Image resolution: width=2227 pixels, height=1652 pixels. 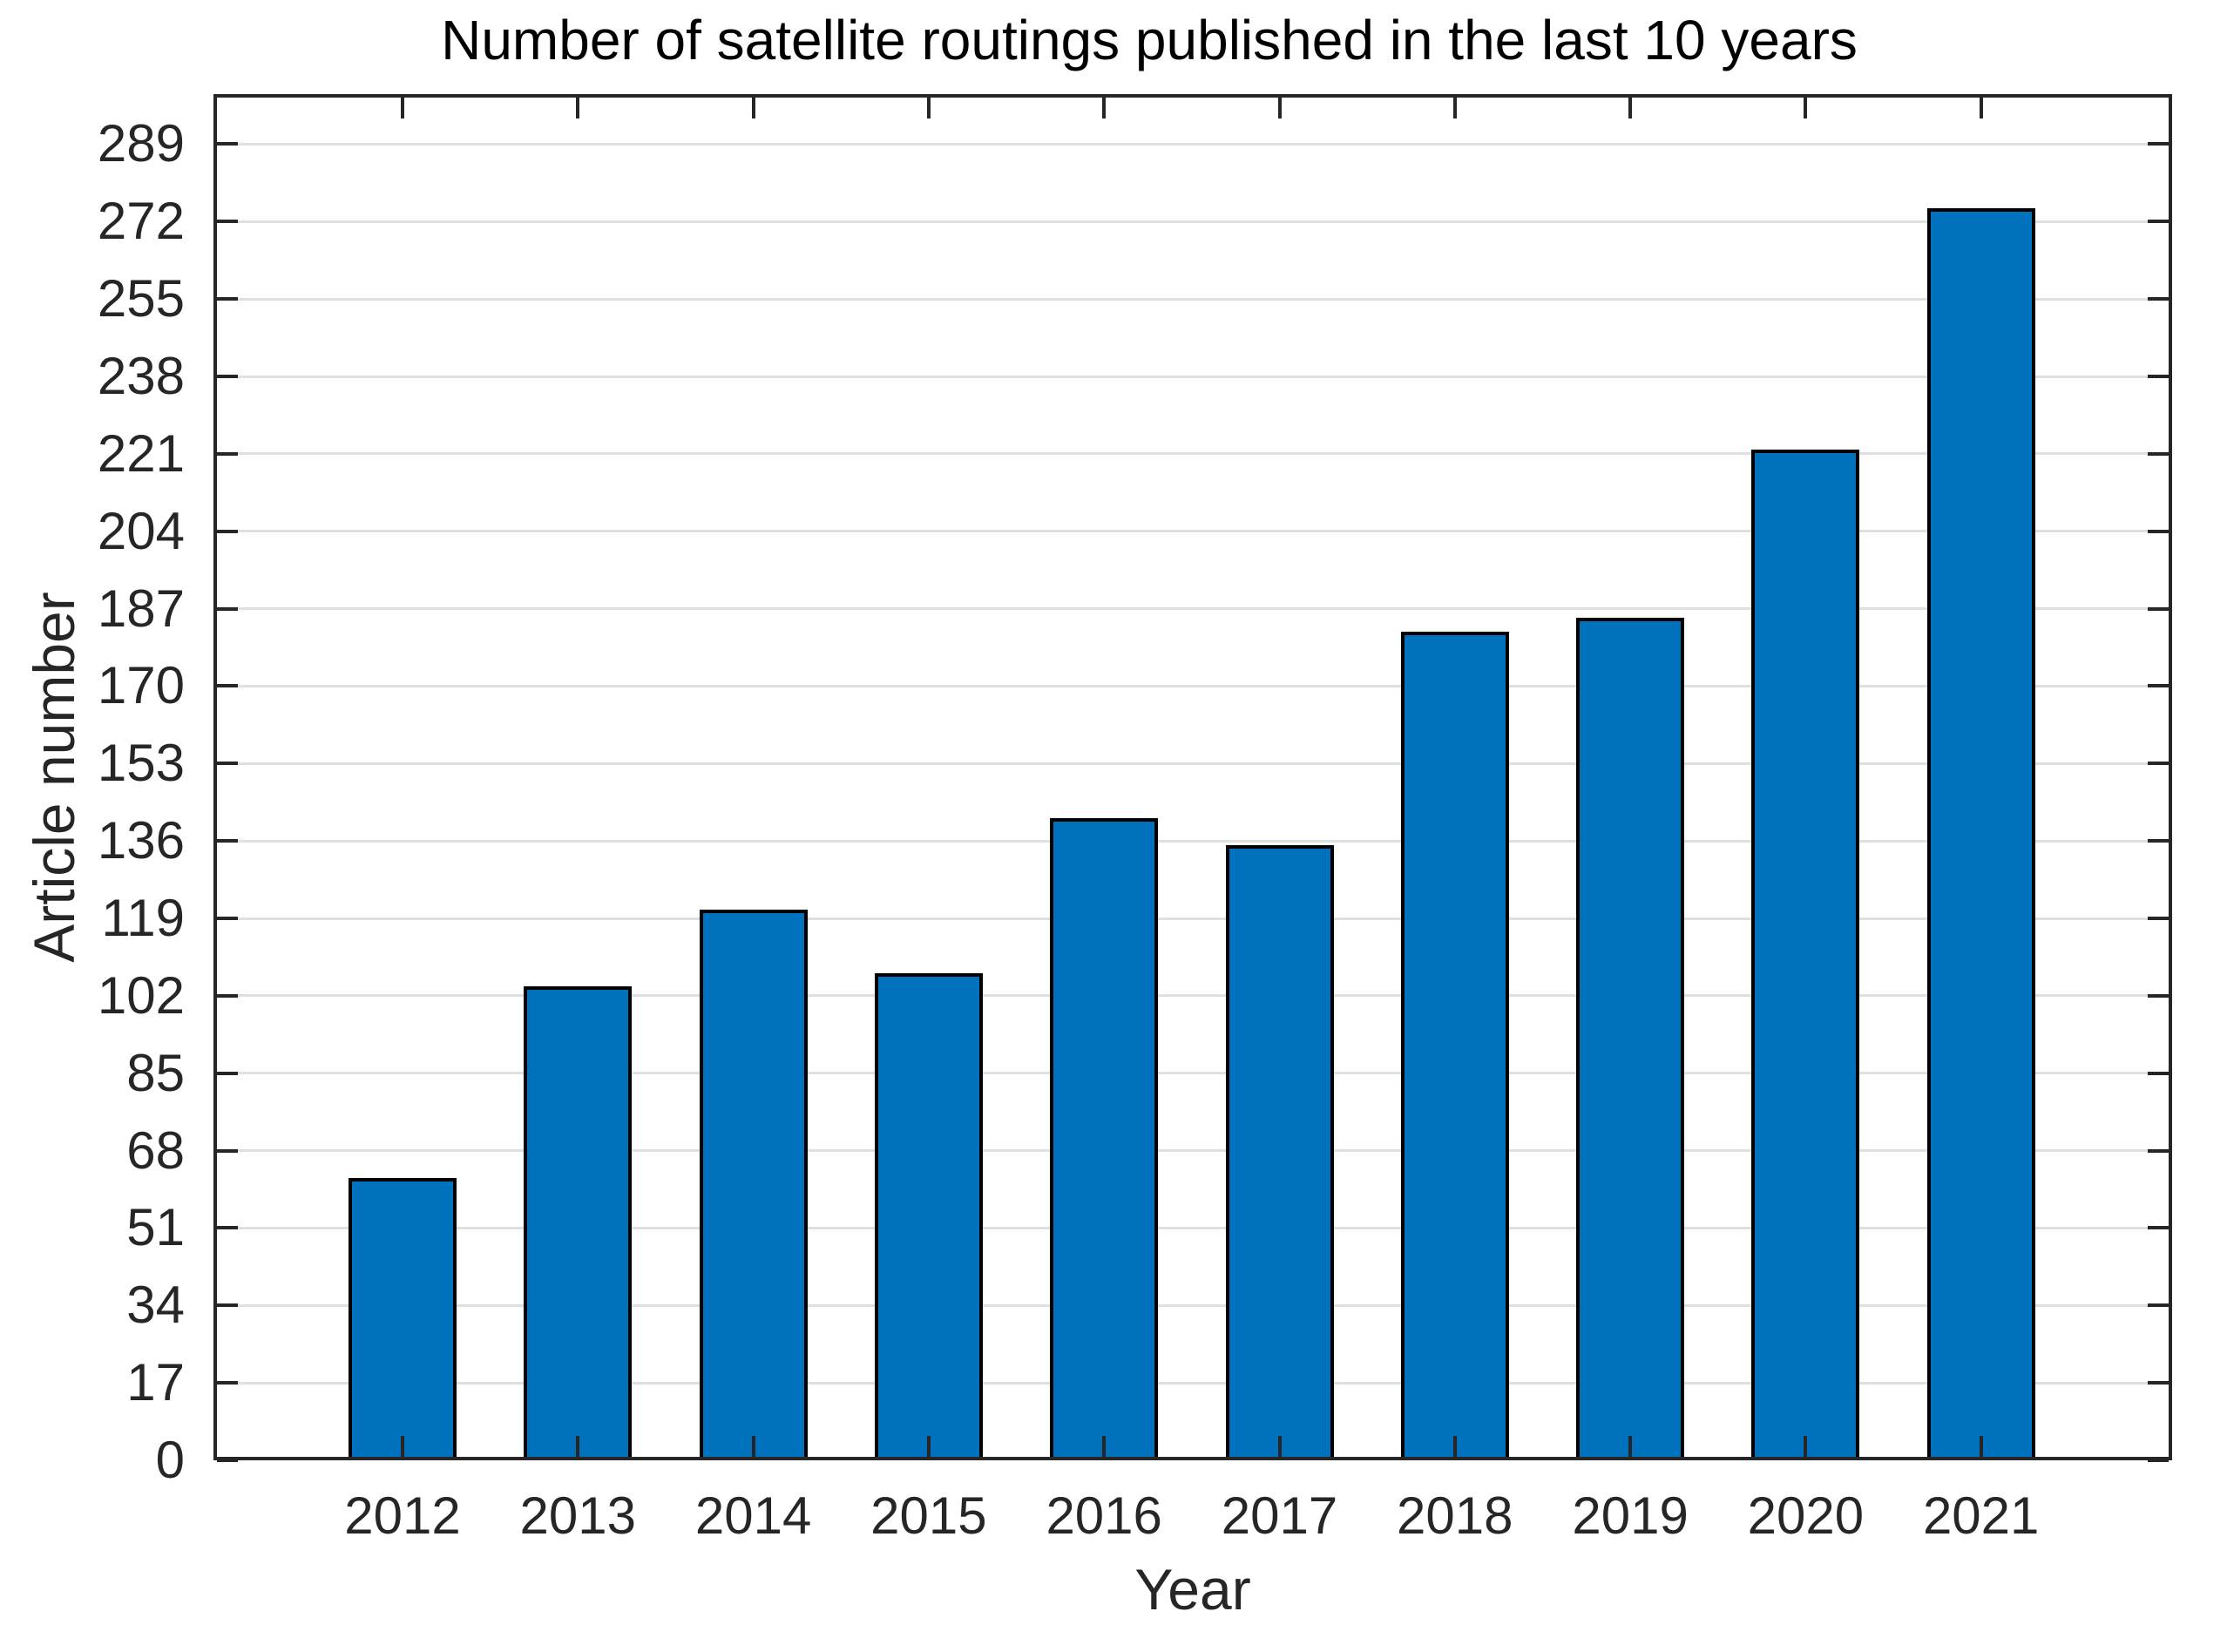 What do you see at coordinates (215, 777) in the screenshot?
I see `left-spine` at bounding box center [215, 777].